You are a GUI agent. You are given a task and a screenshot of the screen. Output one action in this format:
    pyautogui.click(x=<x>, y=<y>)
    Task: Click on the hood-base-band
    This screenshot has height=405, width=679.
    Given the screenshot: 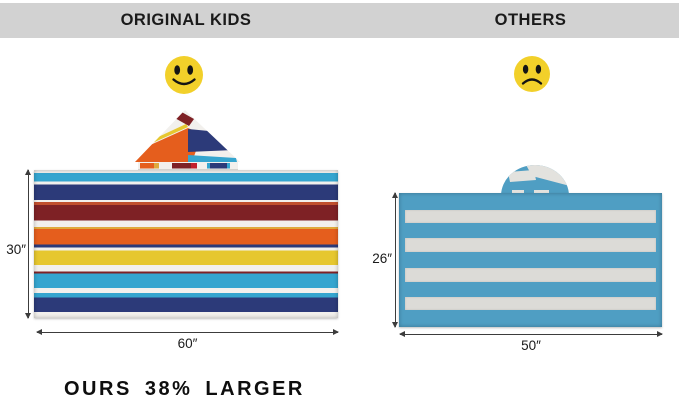 What is the action you would take?
    pyautogui.click(x=188, y=166)
    